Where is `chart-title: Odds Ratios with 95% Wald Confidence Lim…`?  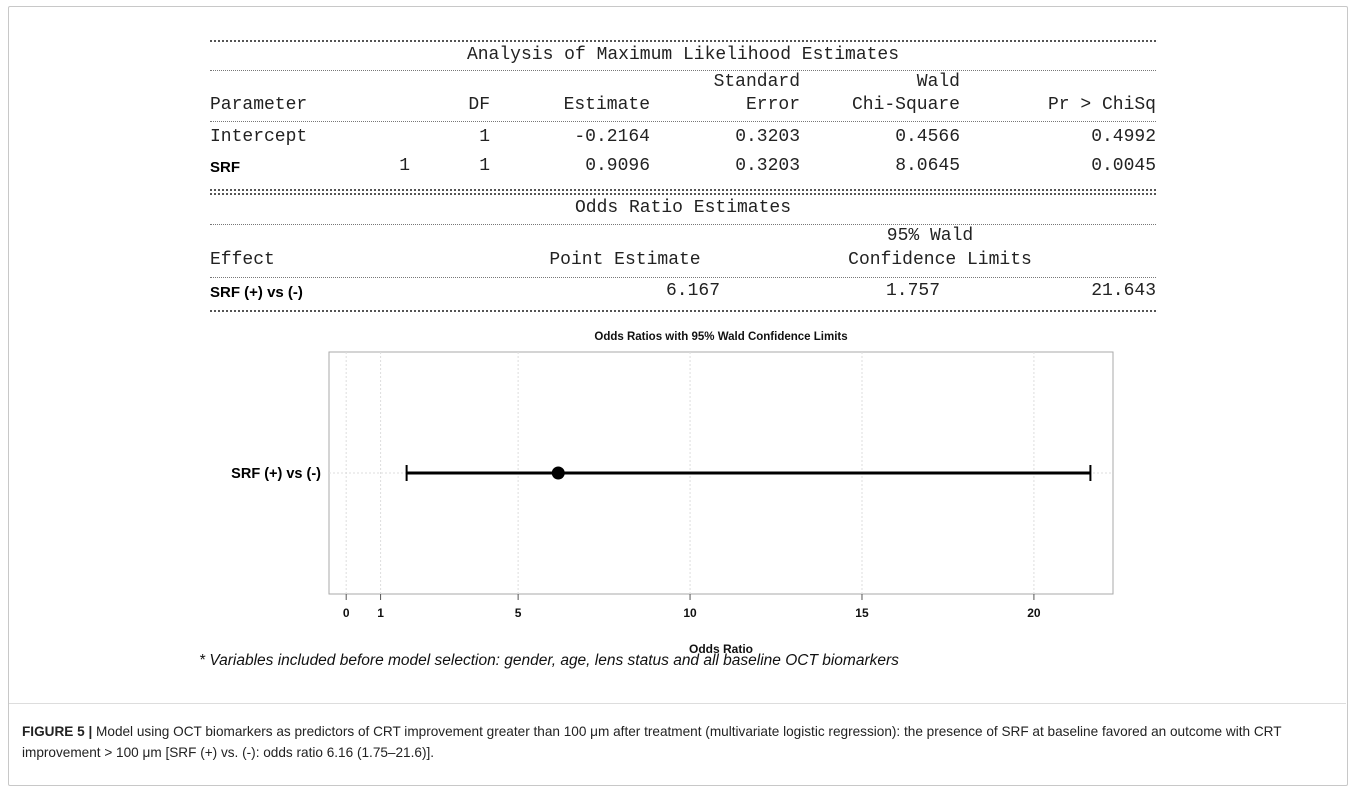 chart-title: Odds Ratios with 95% Wald Confidence Lim… is located at coordinates (720, 337).